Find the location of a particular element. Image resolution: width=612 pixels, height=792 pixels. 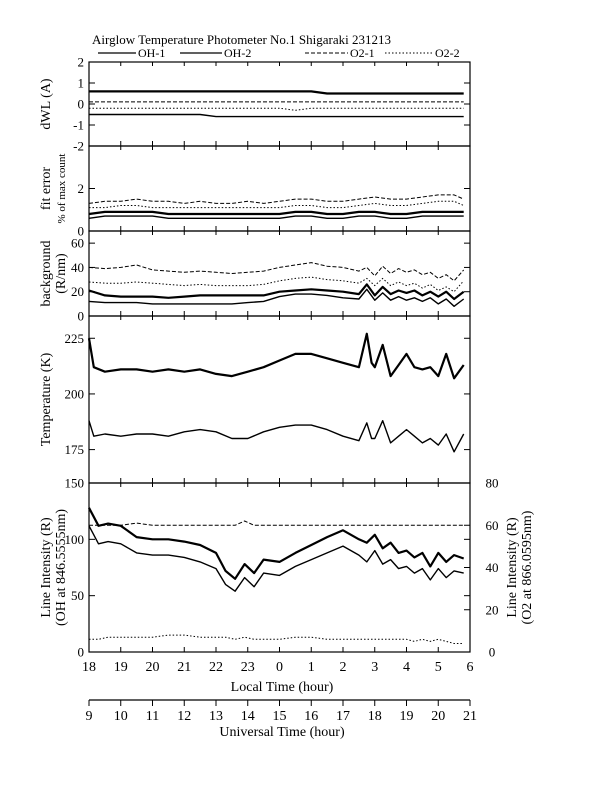

y-tick-label: 100 is located at coordinates (75, 539).